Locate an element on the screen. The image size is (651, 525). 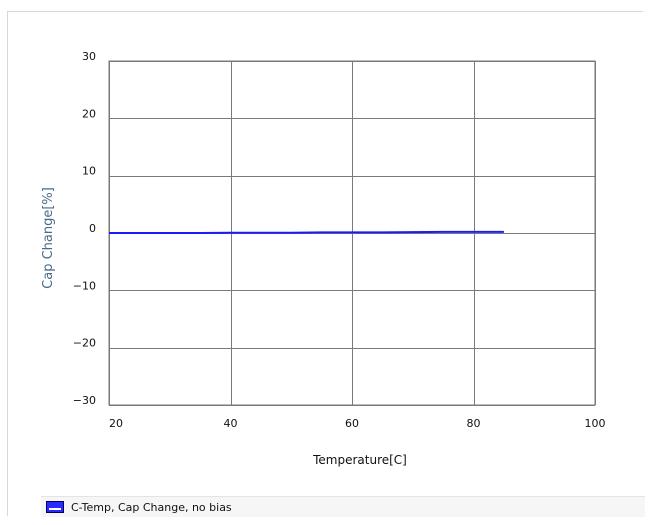
legend-swatch is located at coordinates (55, 507).